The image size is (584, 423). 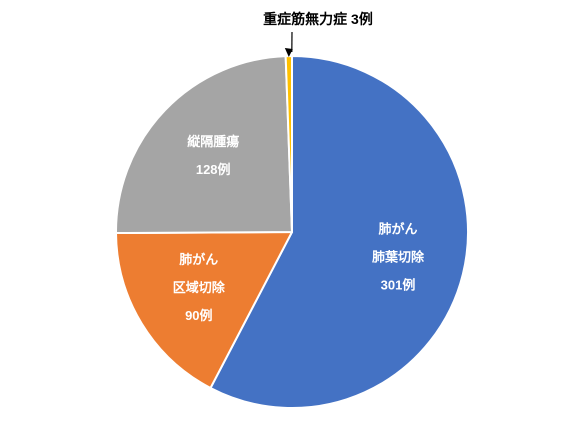 What do you see at coordinates (213, 155) in the screenshot?
I see `slice-label-2: 縦隔腫瘍 128例` at bounding box center [213, 155].